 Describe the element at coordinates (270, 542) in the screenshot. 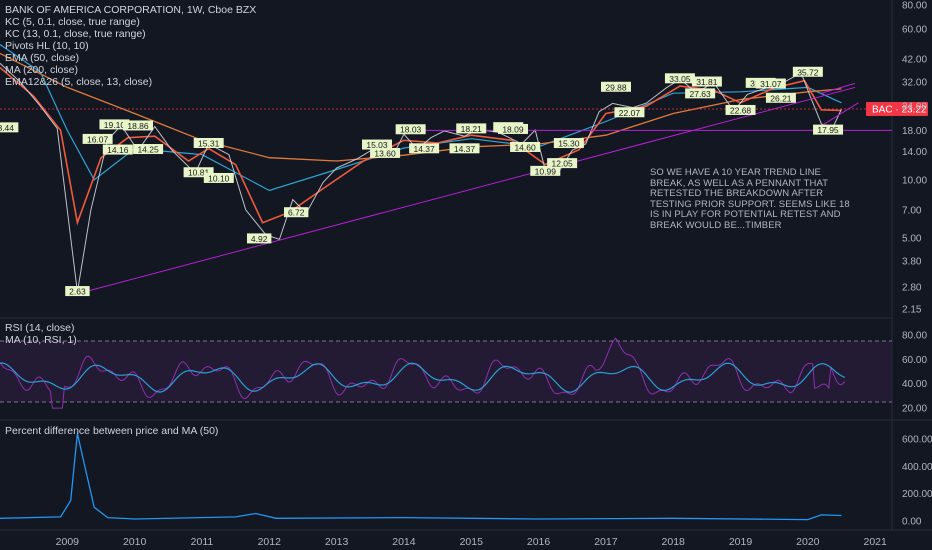

I see `time-tick-label: 2012` at that location.